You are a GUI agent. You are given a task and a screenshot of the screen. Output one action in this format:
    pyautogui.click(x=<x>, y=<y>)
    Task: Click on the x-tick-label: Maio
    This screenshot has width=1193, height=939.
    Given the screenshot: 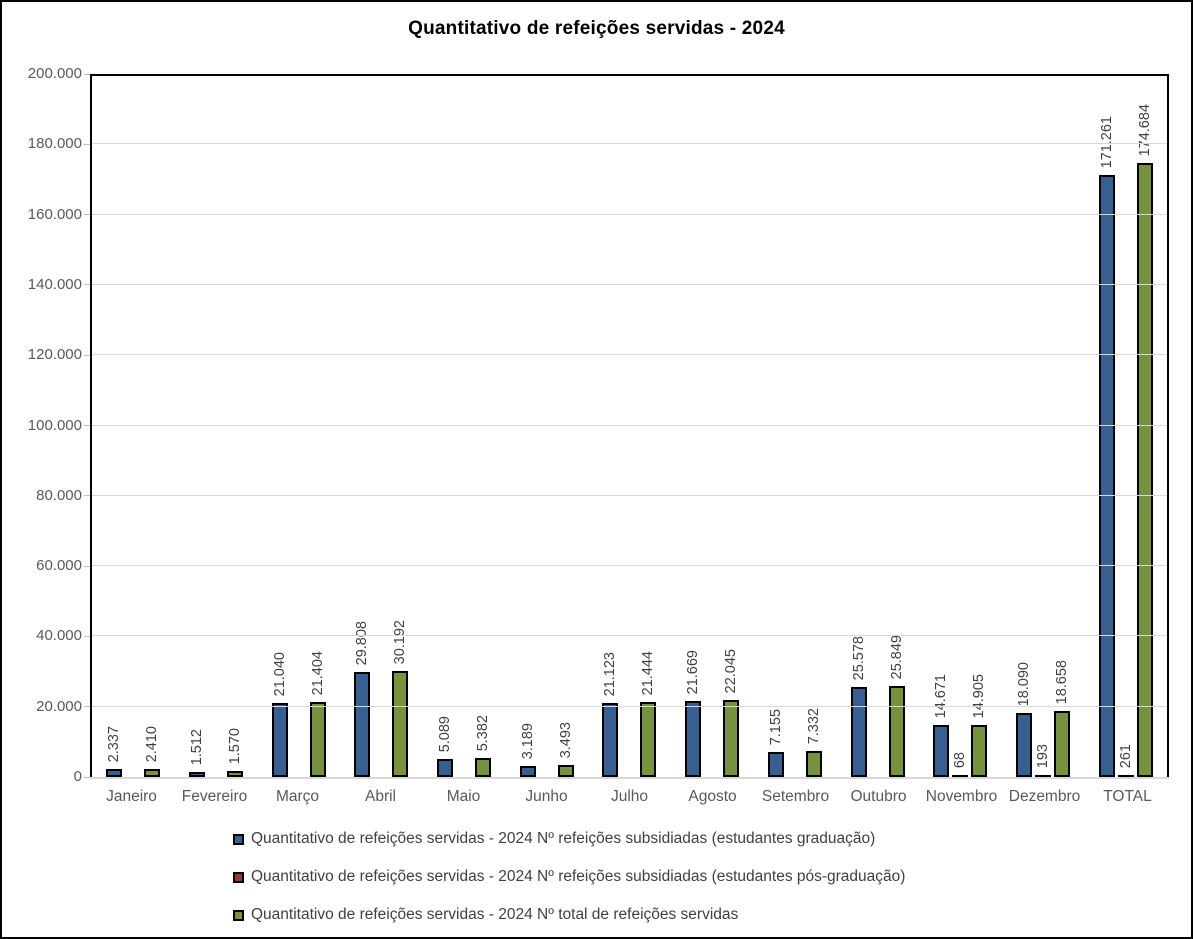 What is the action you would take?
    pyautogui.click(x=463, y=796)
    